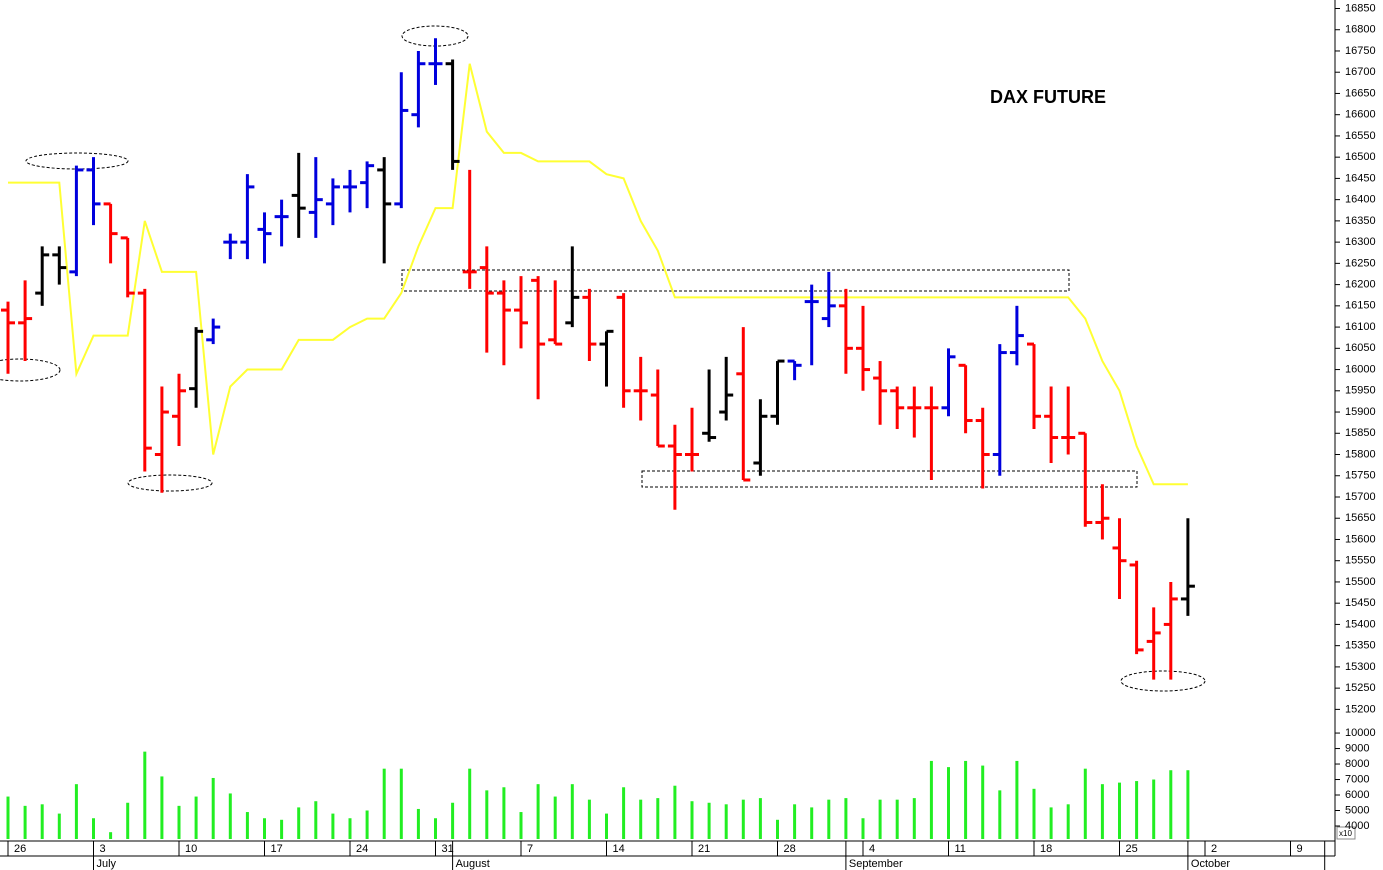  I want to click on y-tick-label: 16850, so click(1360, 8).